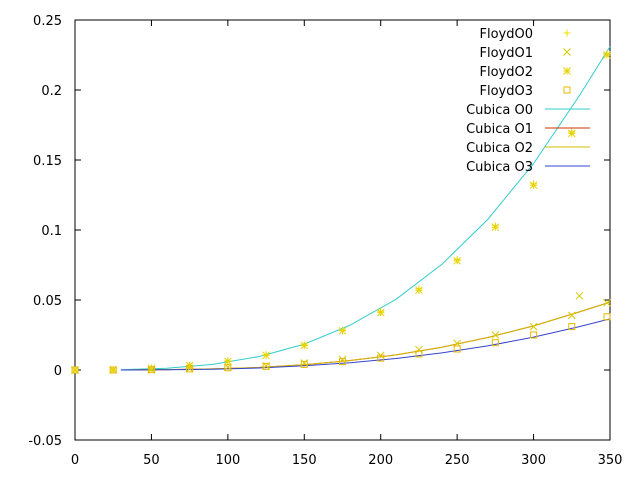 The width and height of the screenshot is (640, 480). Describe the element at coordinates (304, 460) in the screenshot. I see `x-tick-label: 150` at that location.